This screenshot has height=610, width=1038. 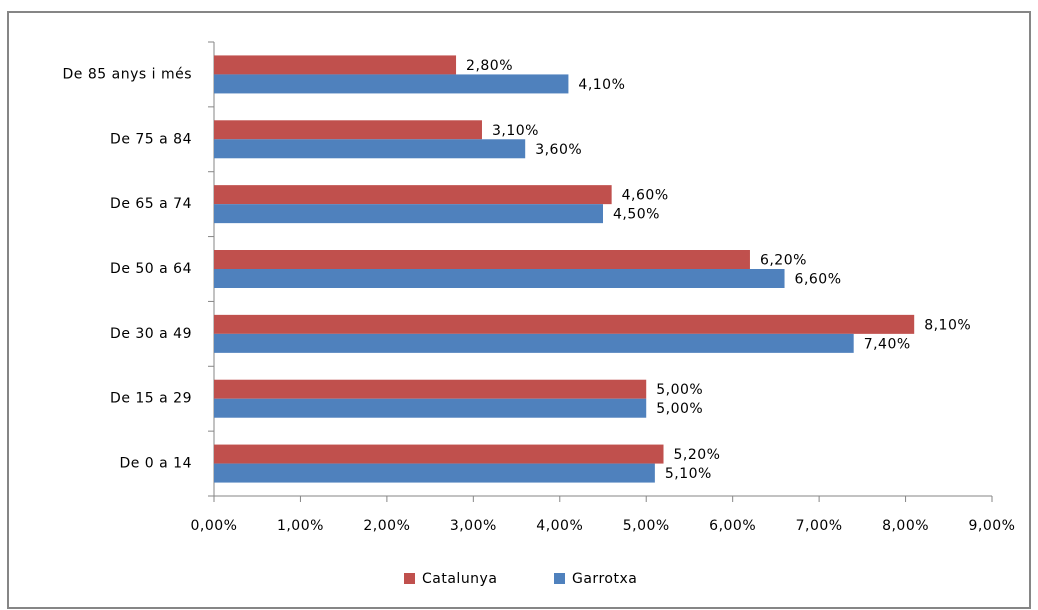 I want to click on x-tick-label: 5,00%, so click(x=646, y=526).